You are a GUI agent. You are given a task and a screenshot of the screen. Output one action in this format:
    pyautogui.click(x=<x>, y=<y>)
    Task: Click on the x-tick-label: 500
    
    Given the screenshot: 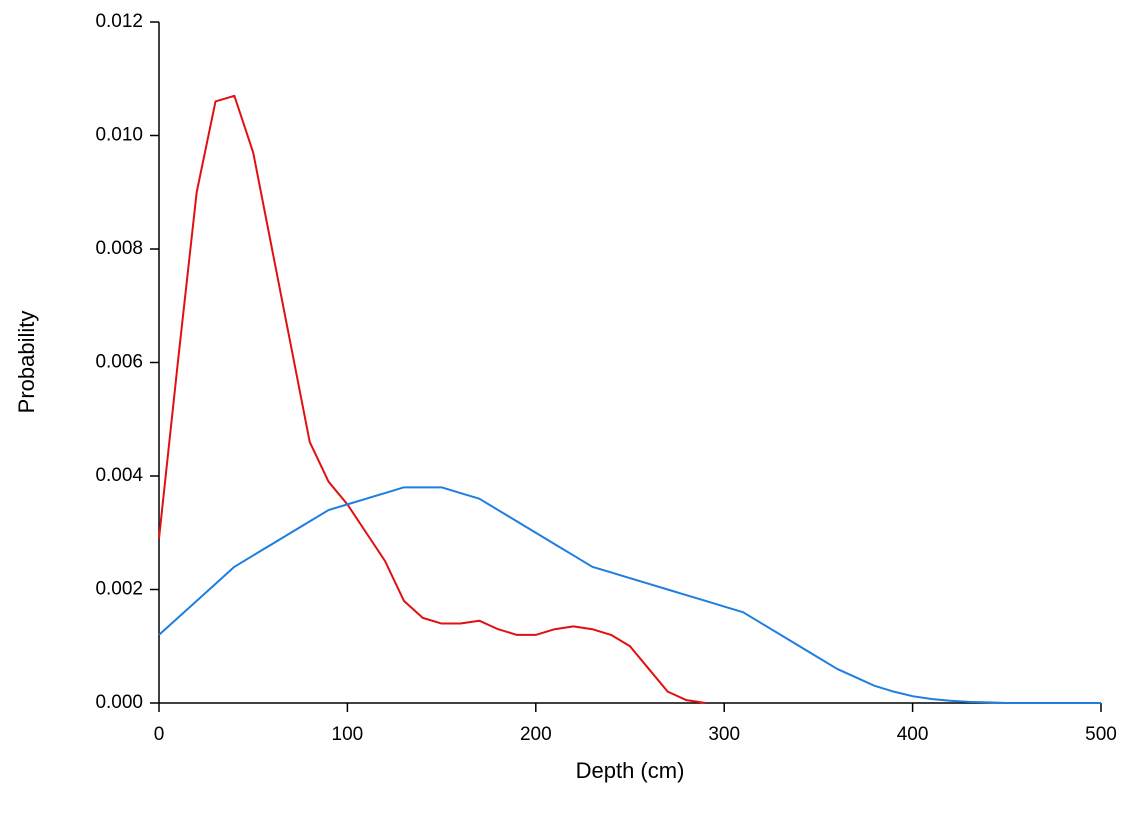 What is the action you would take?
    pyautogui.click(x=1101, y=734)
    